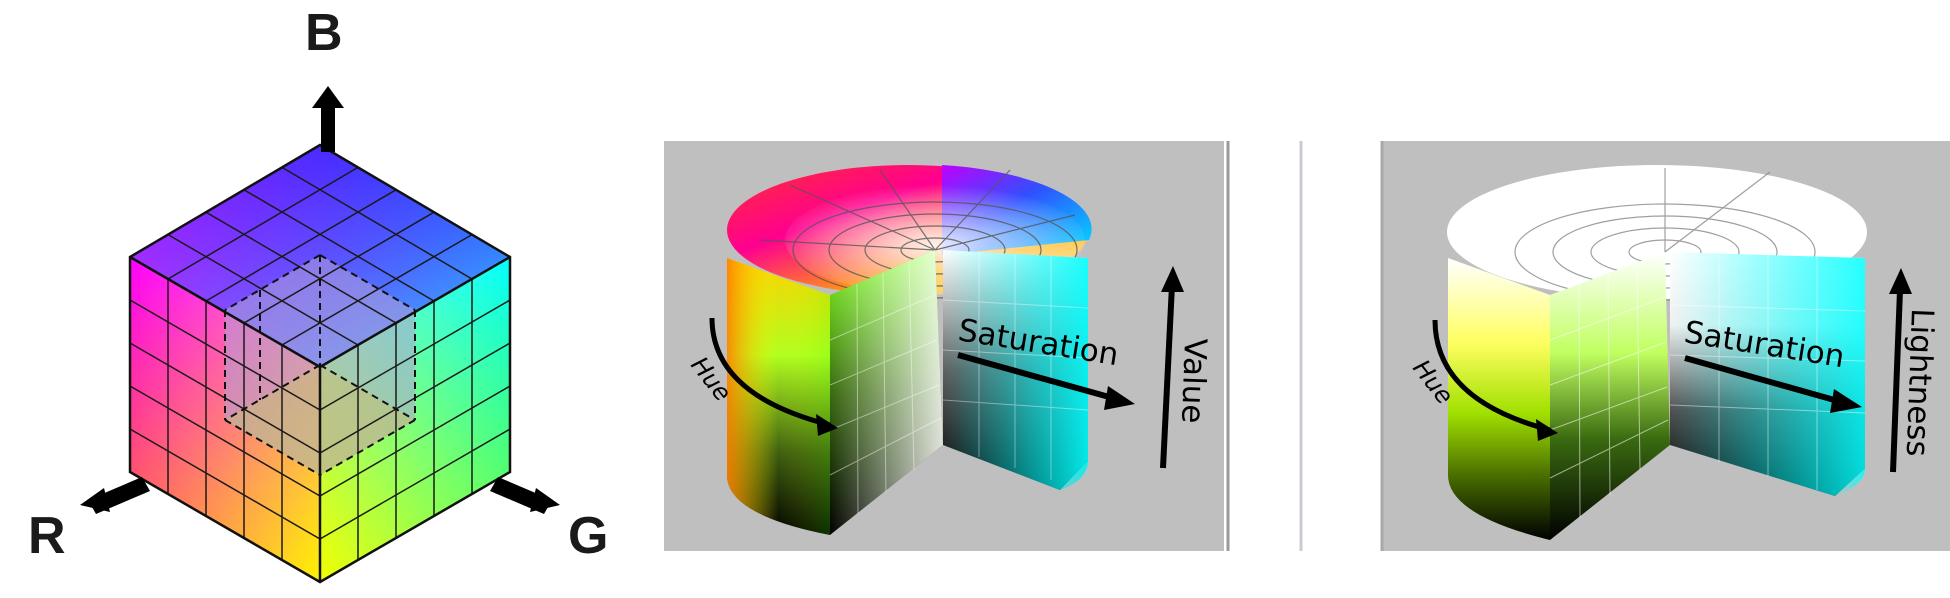 The width and height of the screenshot is (1950, 598). I want to click on hsl-cylinder-side, so click(1499, 399).